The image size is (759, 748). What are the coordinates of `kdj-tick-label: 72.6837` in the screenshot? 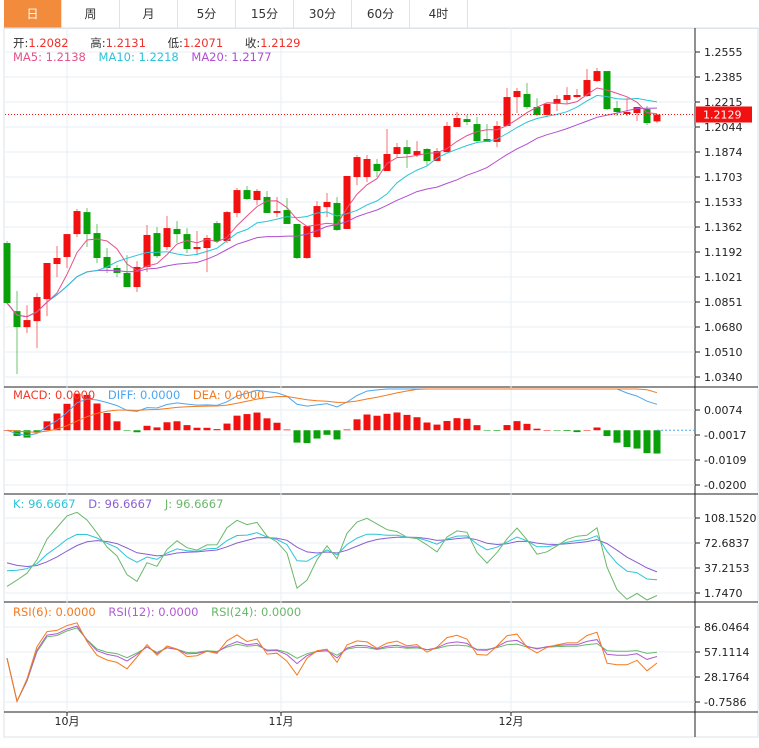 It's located at (727, 543).